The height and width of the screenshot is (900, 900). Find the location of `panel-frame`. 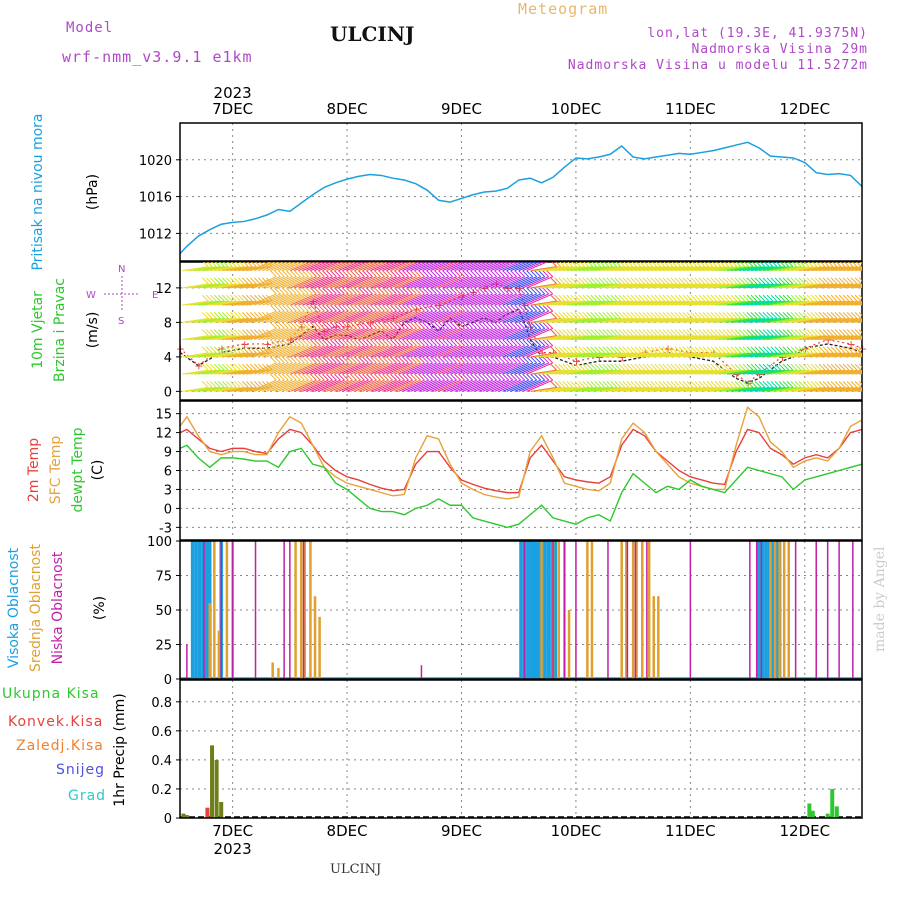

panel-frame is located at coordinates (521, 331).